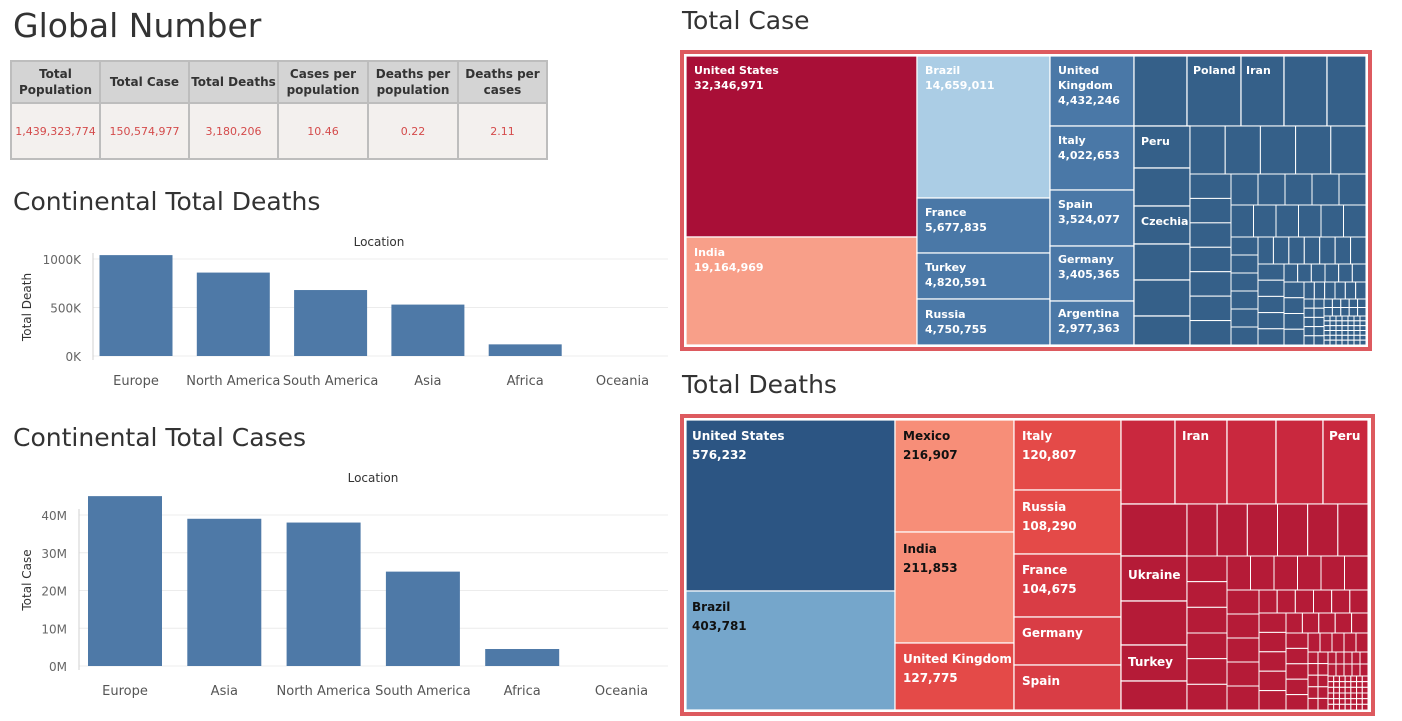  I want to click on value-cases-per-population: 10.46, so click(323, 131).